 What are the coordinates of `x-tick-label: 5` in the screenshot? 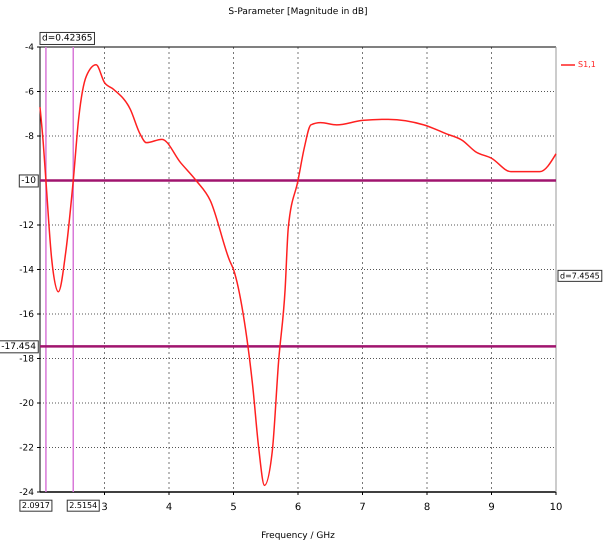 It's located at (233, 507).